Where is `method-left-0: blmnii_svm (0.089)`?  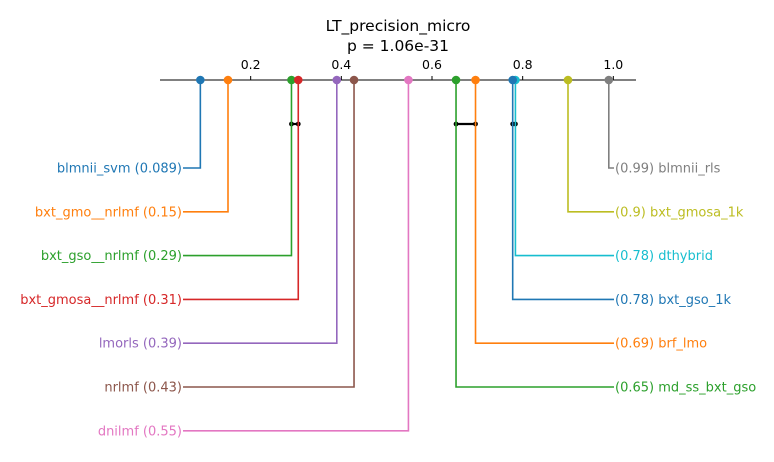 method-left-0: blmnii_svm (0.089) is located at coordinates (131, 126).